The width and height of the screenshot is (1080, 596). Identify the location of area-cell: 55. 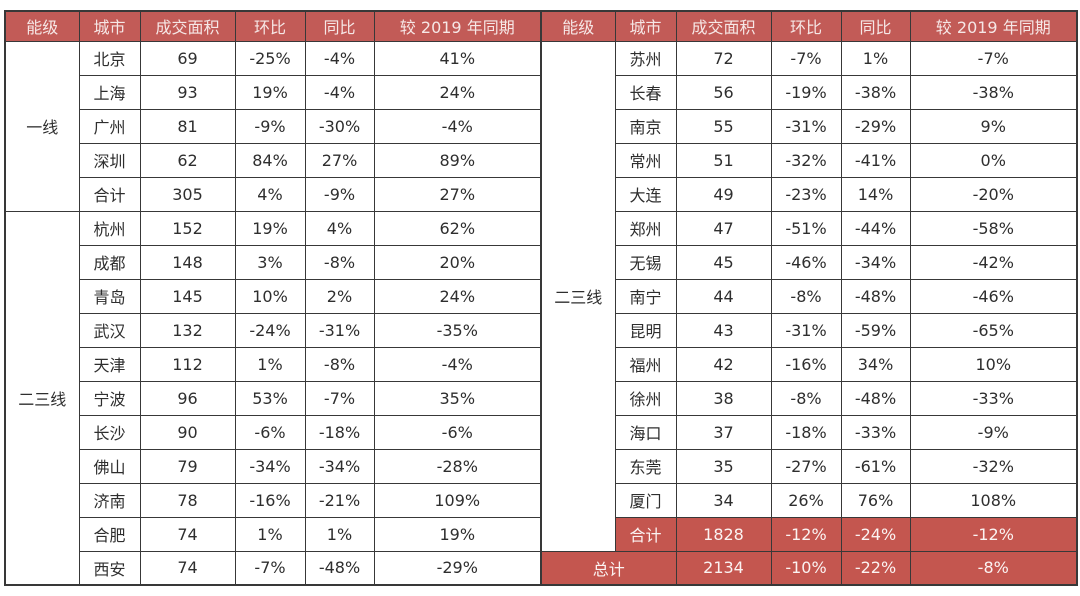
(723, 126).